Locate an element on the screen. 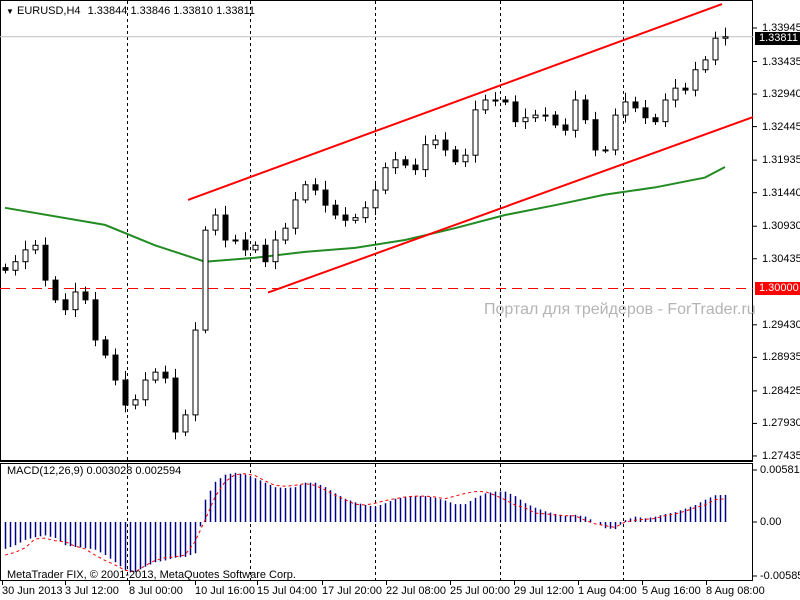  price-tick-label: 1.32940 is located at coordinates (781, 94).